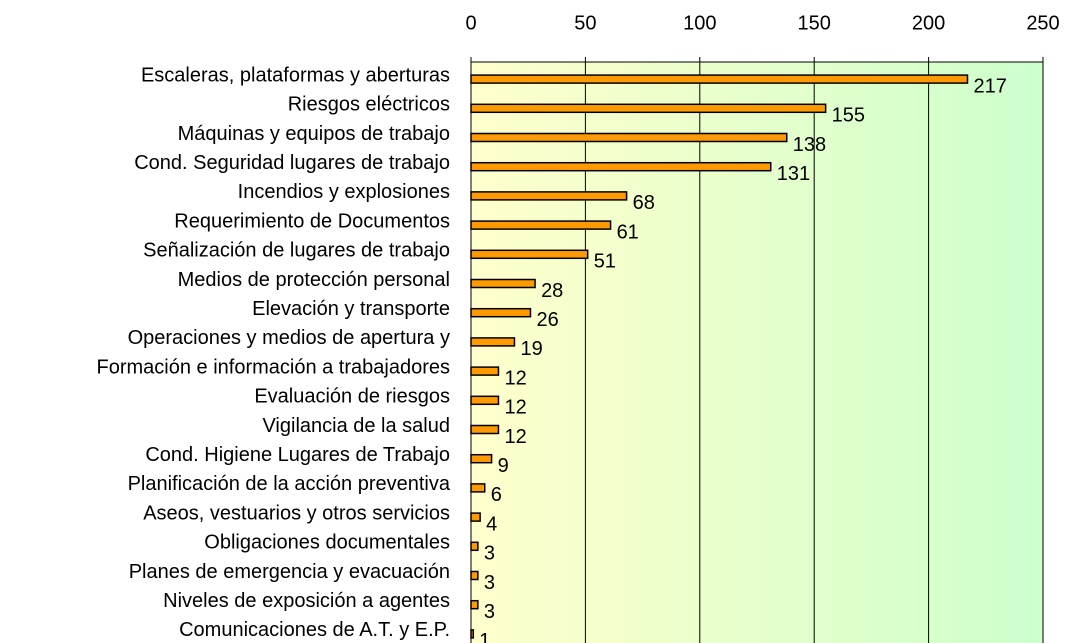 This screenshot has height=643, width=1066. Describe the element at coordinates (496, 495) in the screenshot. I see `value-label: 6` at that location.